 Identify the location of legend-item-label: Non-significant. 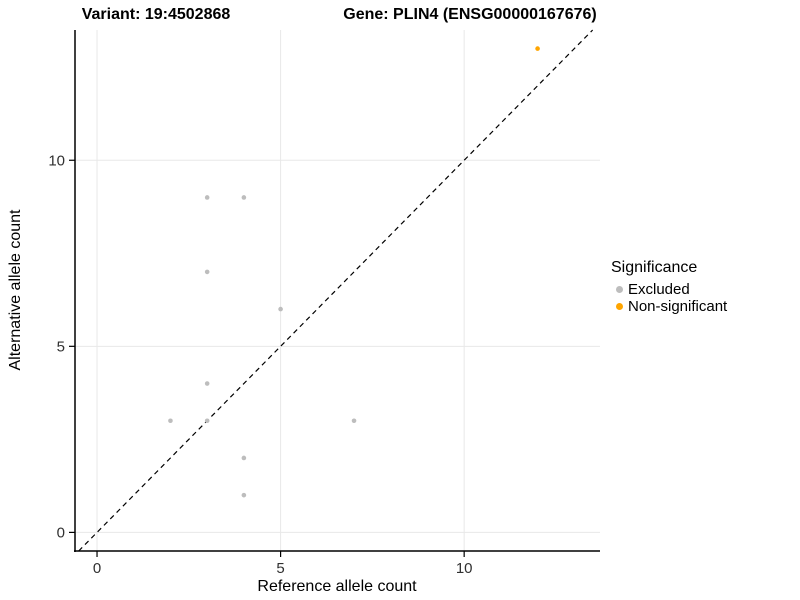
(678, 306).